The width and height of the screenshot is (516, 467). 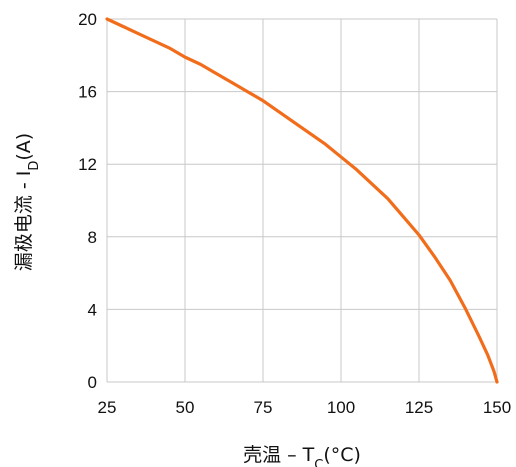 I want to click on y-tick-label: 20, so click(x=87, y=19).